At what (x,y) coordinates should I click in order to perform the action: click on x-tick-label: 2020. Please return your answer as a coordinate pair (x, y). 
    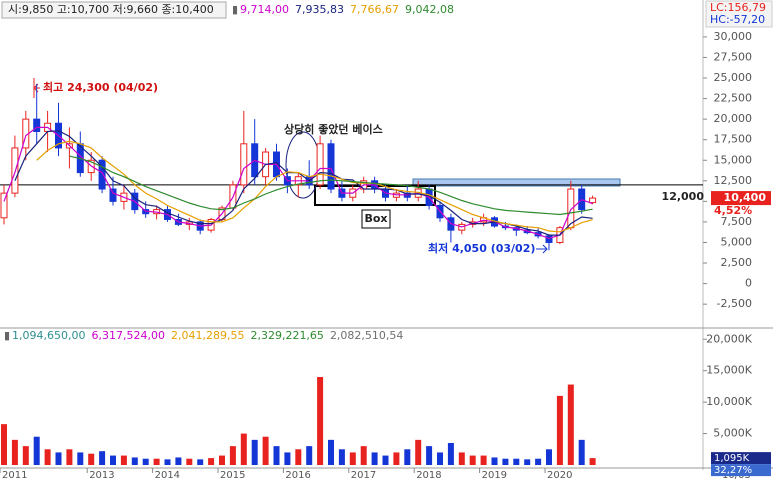
    Looking at the image, I should click on (559, 475).